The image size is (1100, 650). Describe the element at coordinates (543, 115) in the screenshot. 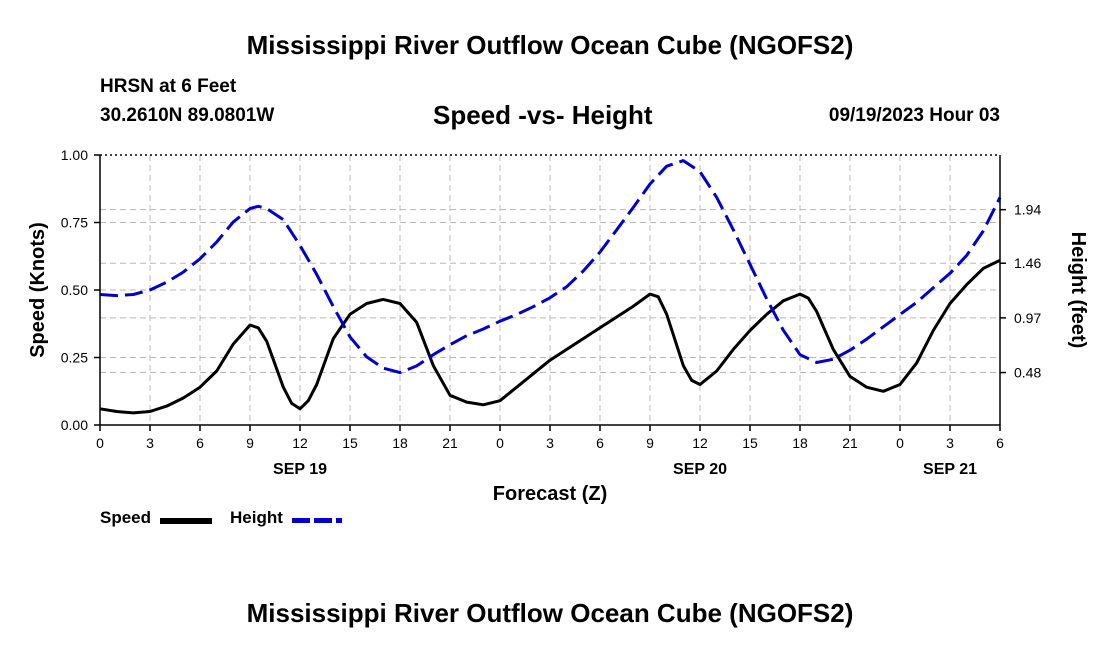

I see `chart-subtitle: Speed -vs- Height` at that location.